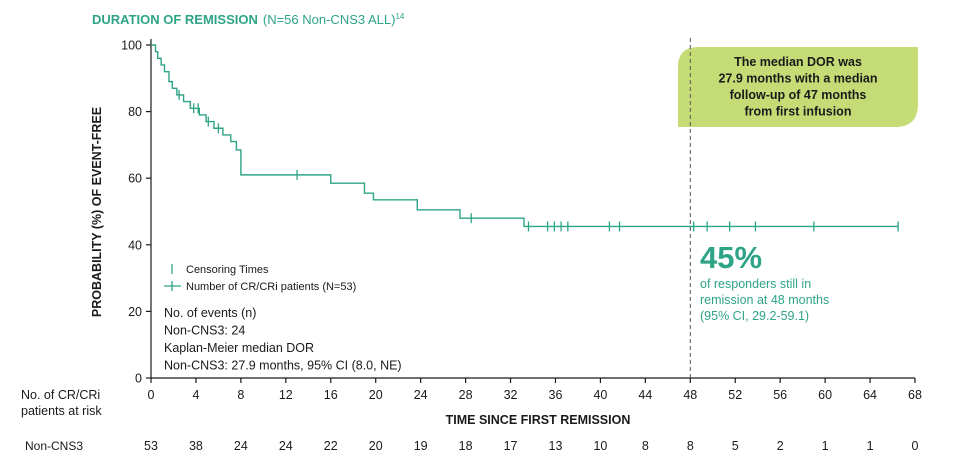 Image resolution: width=958 pixels, height=472 pixels. Describe the element at coordinates (97, 212) in the screenshot. I see `y-axis-label: PROBABILITY (%) OF EVENT-FREE` at that location.